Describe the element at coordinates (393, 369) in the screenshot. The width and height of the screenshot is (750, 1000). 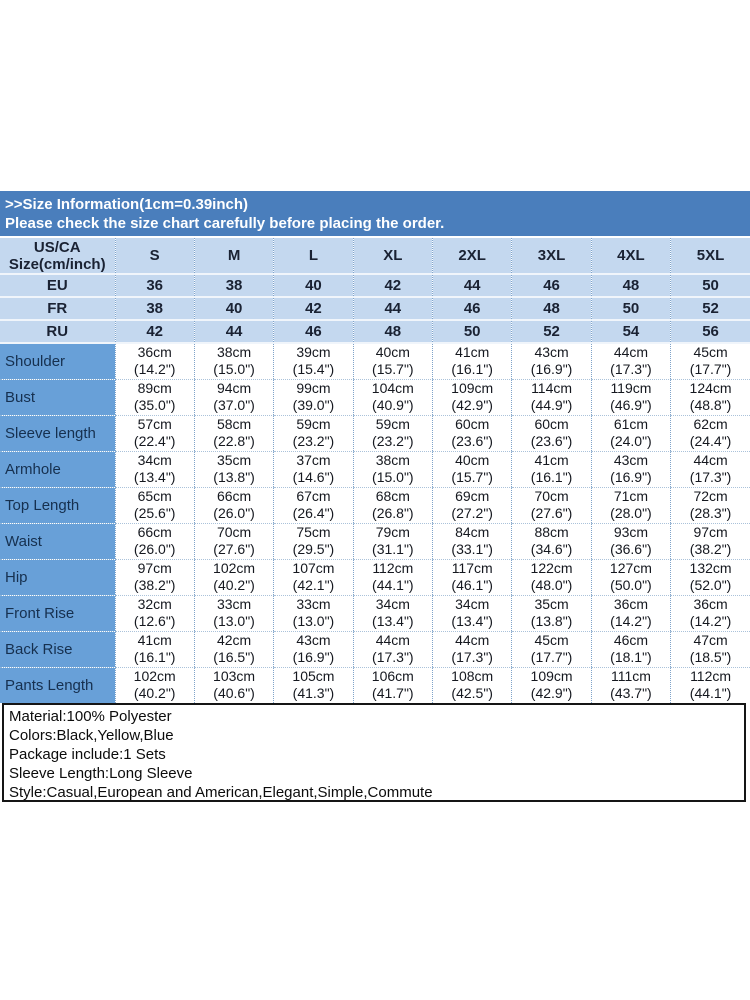
I see `measurement-inch: (15.7")` at that location.